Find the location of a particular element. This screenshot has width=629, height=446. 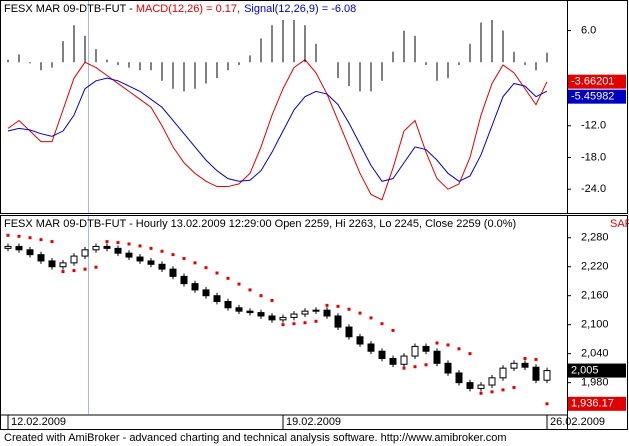

last-value-label: -5.45982 is located at coordinates (592, 97).